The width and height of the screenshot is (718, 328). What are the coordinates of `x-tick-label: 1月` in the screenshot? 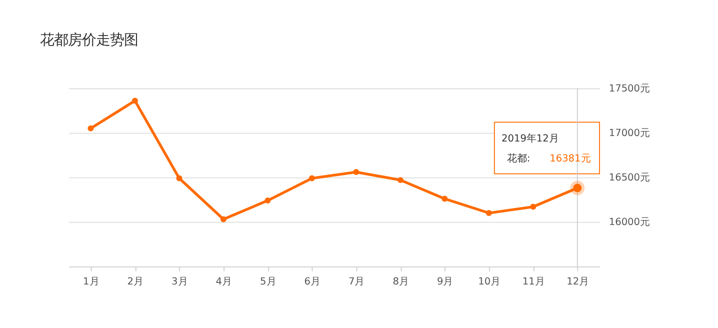 It's located at (91, 282).